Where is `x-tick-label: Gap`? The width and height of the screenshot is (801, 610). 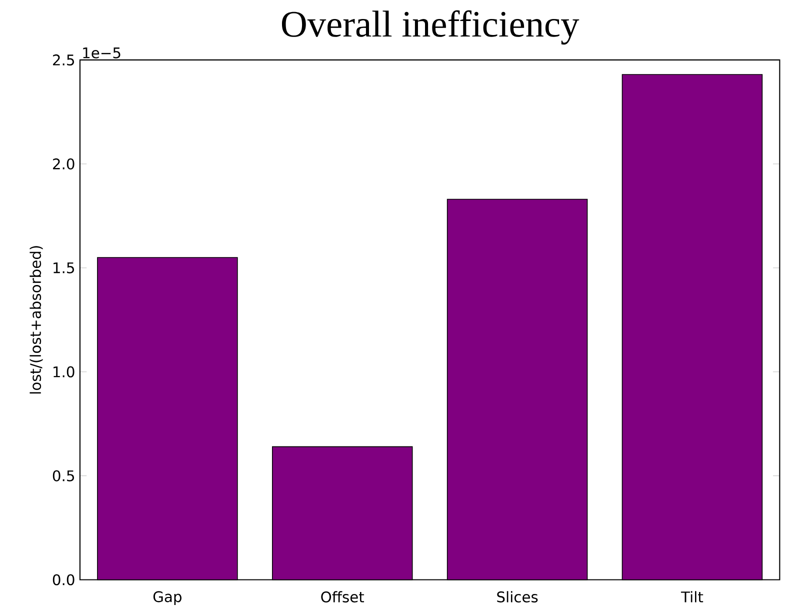 x-tick-label: Gap is located at coordinates (167, 598).